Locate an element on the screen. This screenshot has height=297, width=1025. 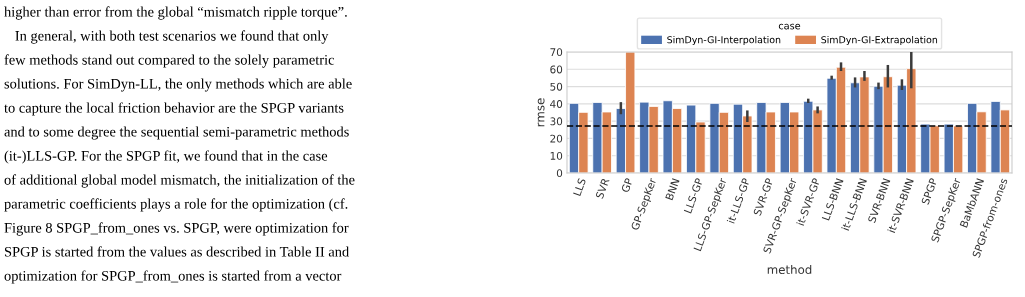
x-tick-label: LLS is located at coordinates (580, 187).